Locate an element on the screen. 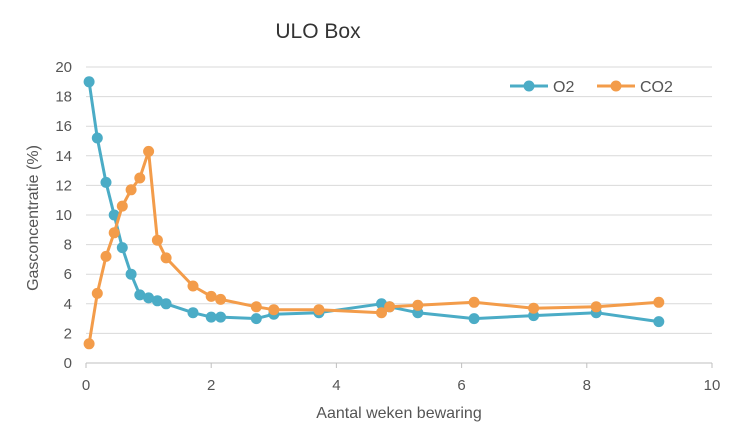 The height and width of the screenshot is (444, 738). legend-item-co2: CO2 is located at coordinates (635, 87).